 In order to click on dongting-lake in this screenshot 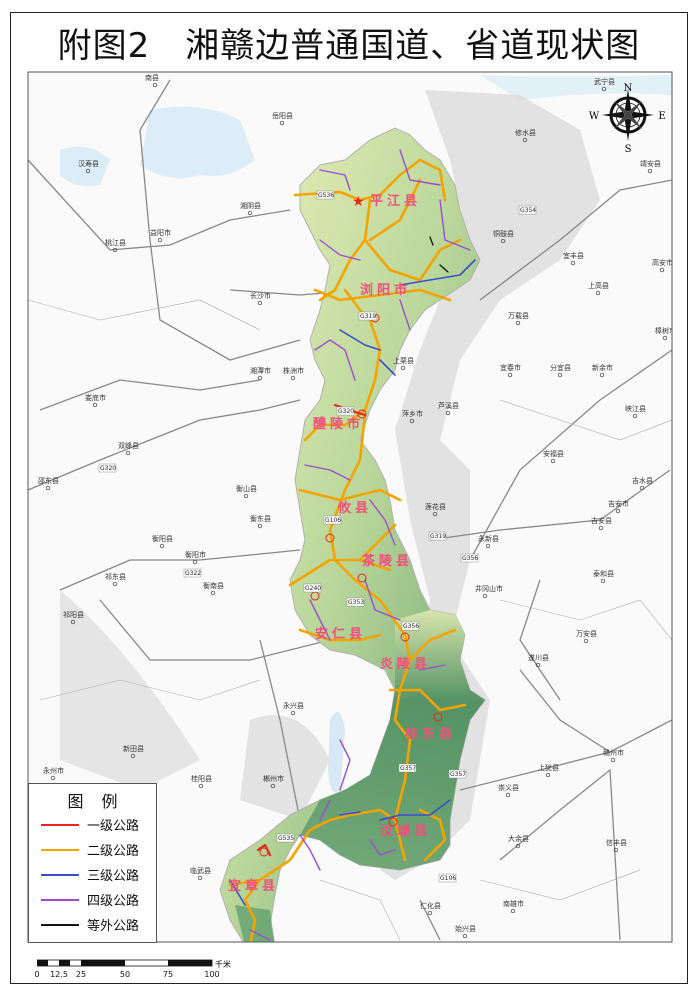, I will do `click(197, 142)`.